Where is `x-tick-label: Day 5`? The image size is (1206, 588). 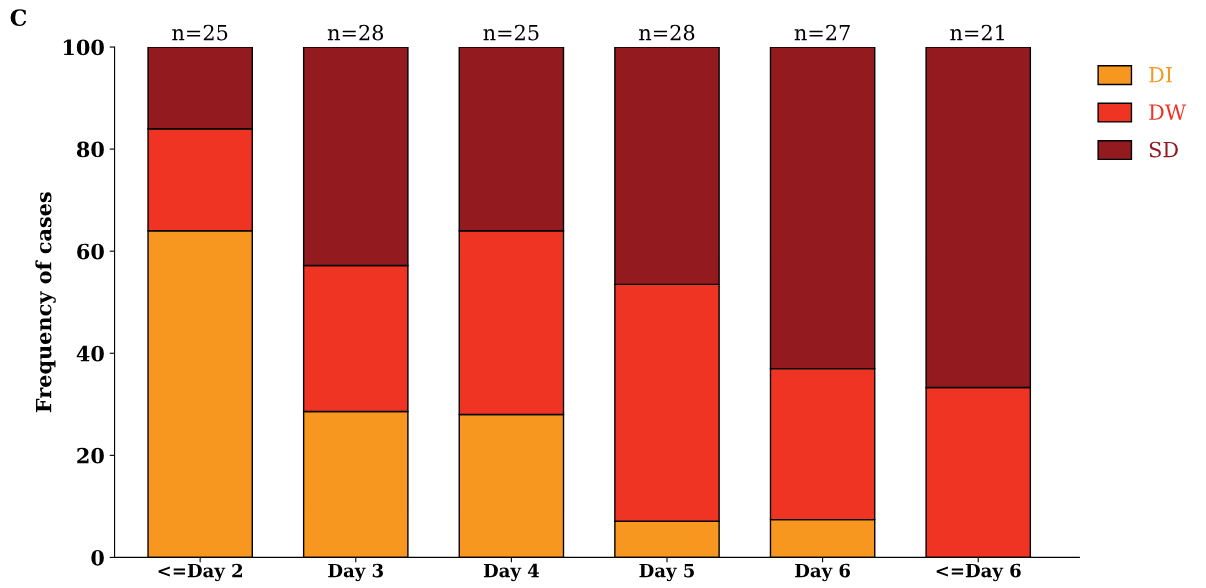
x-tick-label: Day 5 is located at coordinates (666, 572).